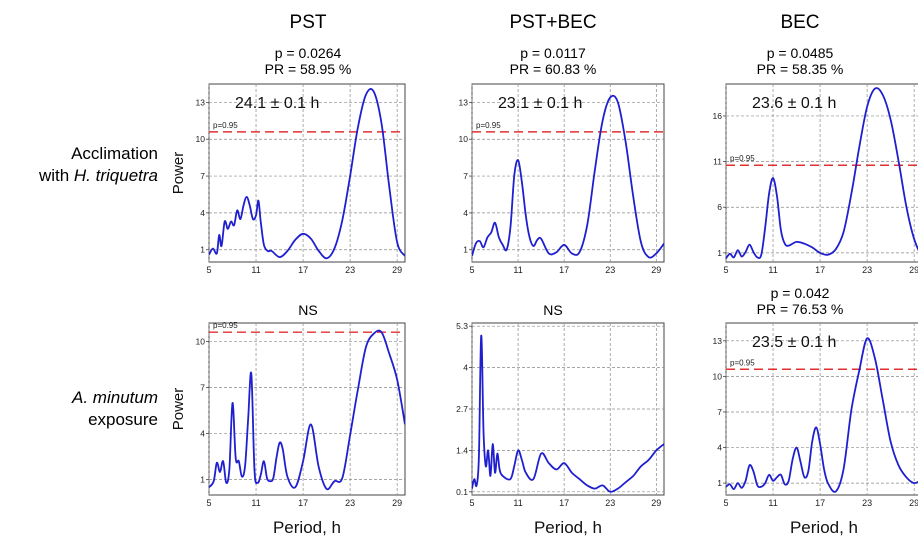  What do you see at coordinates (115, 175) in the screenshot?
I see `species-name: H. triquetra` at bounding box center [115, 175].